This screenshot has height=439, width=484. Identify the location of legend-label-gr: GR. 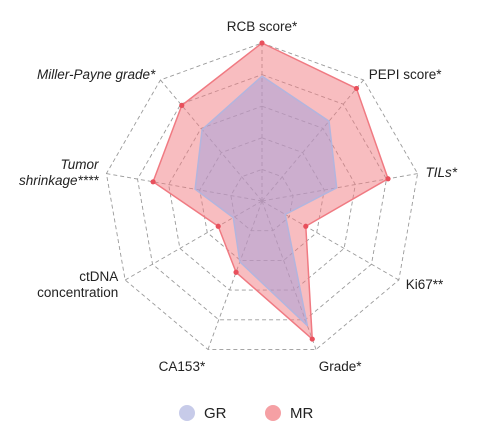
(215, 413).